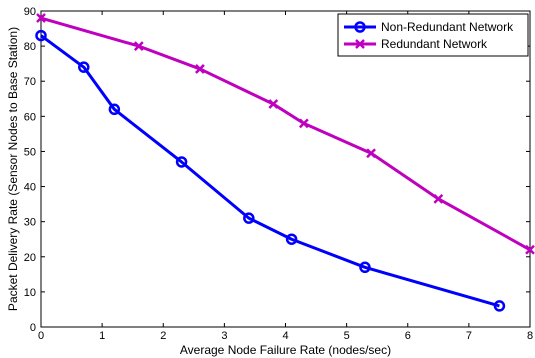  What do you see at coordinates (30, 188) in the screenshot?
I see `y-tick-label: 40` at bounding box center [30, 188].